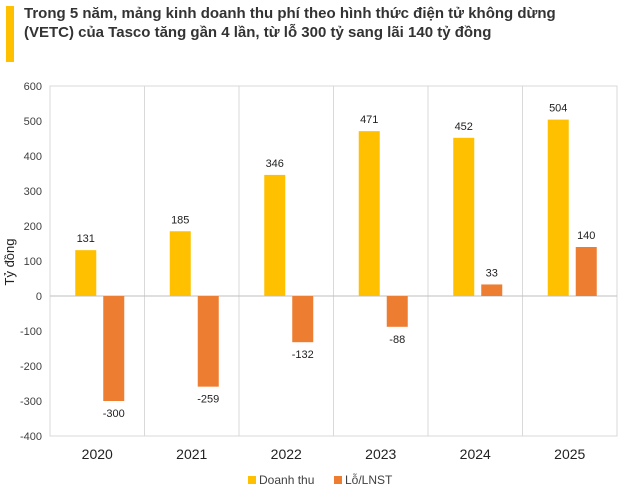 This screenshot has width=631, height=500. Describe the element at coordinates (369, 479) in the screenshot. I see `legend-entry: Lỗ/LNST` at that location.